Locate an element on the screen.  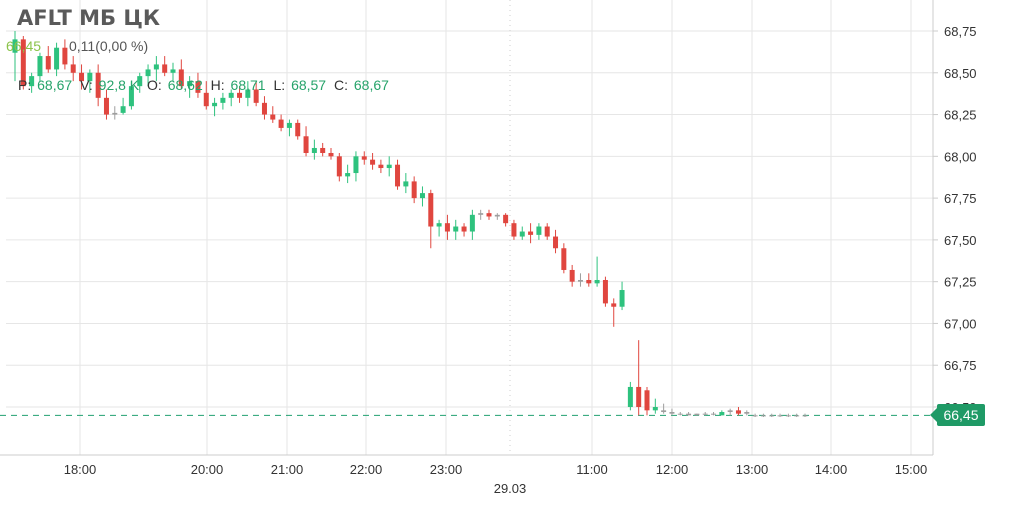
x-tick-label: 20:00 is located at coordinates (207, 469).